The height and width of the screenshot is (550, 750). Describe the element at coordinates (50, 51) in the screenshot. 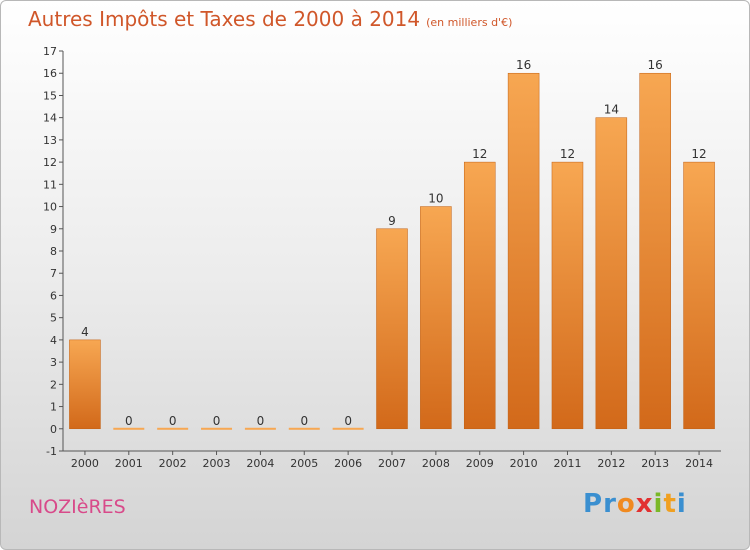

I see `y-tick-label: 17` at that location.